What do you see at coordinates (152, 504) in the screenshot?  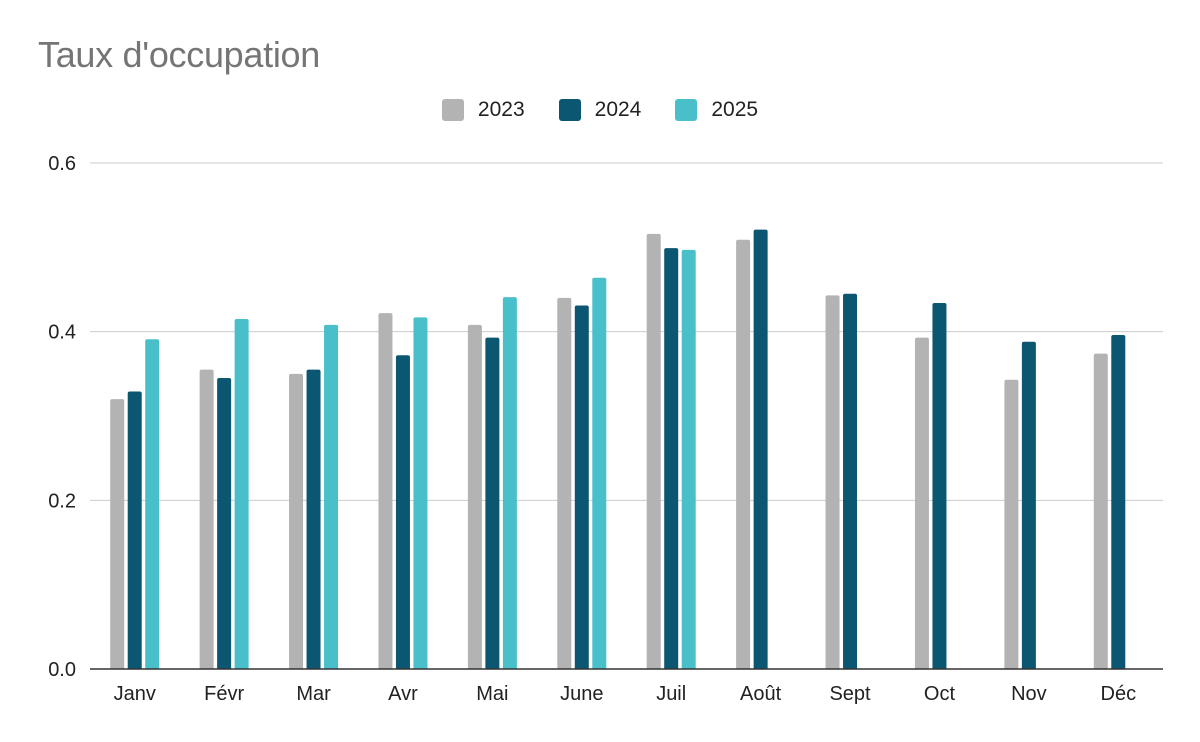 I see `bar-2025-Janv` at bounding box center [152, 504].